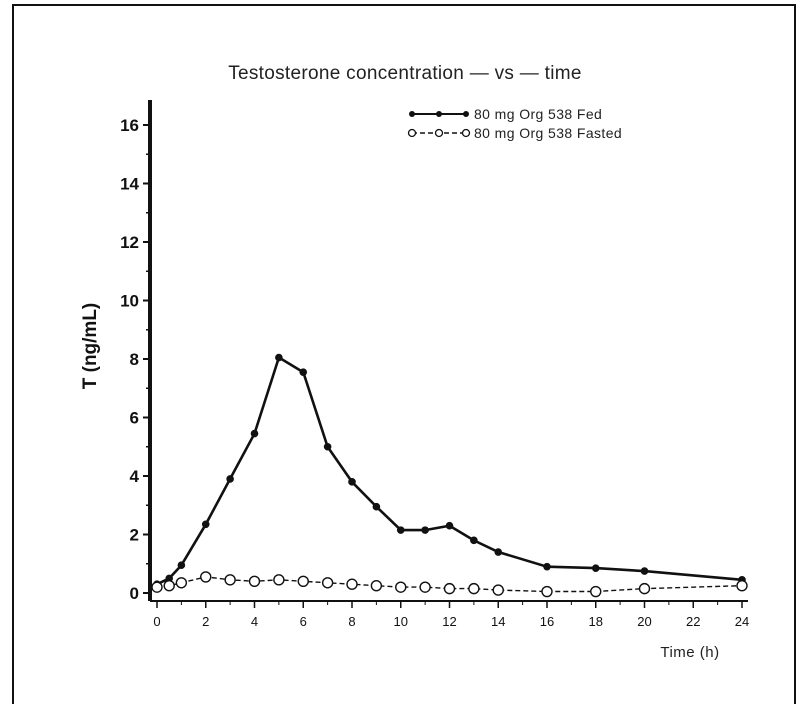 This screenshot has height=704, width=809. Describe the element at coordinates (205, 621) in the screenshot. I see `x-tick-label: 2` at that location.